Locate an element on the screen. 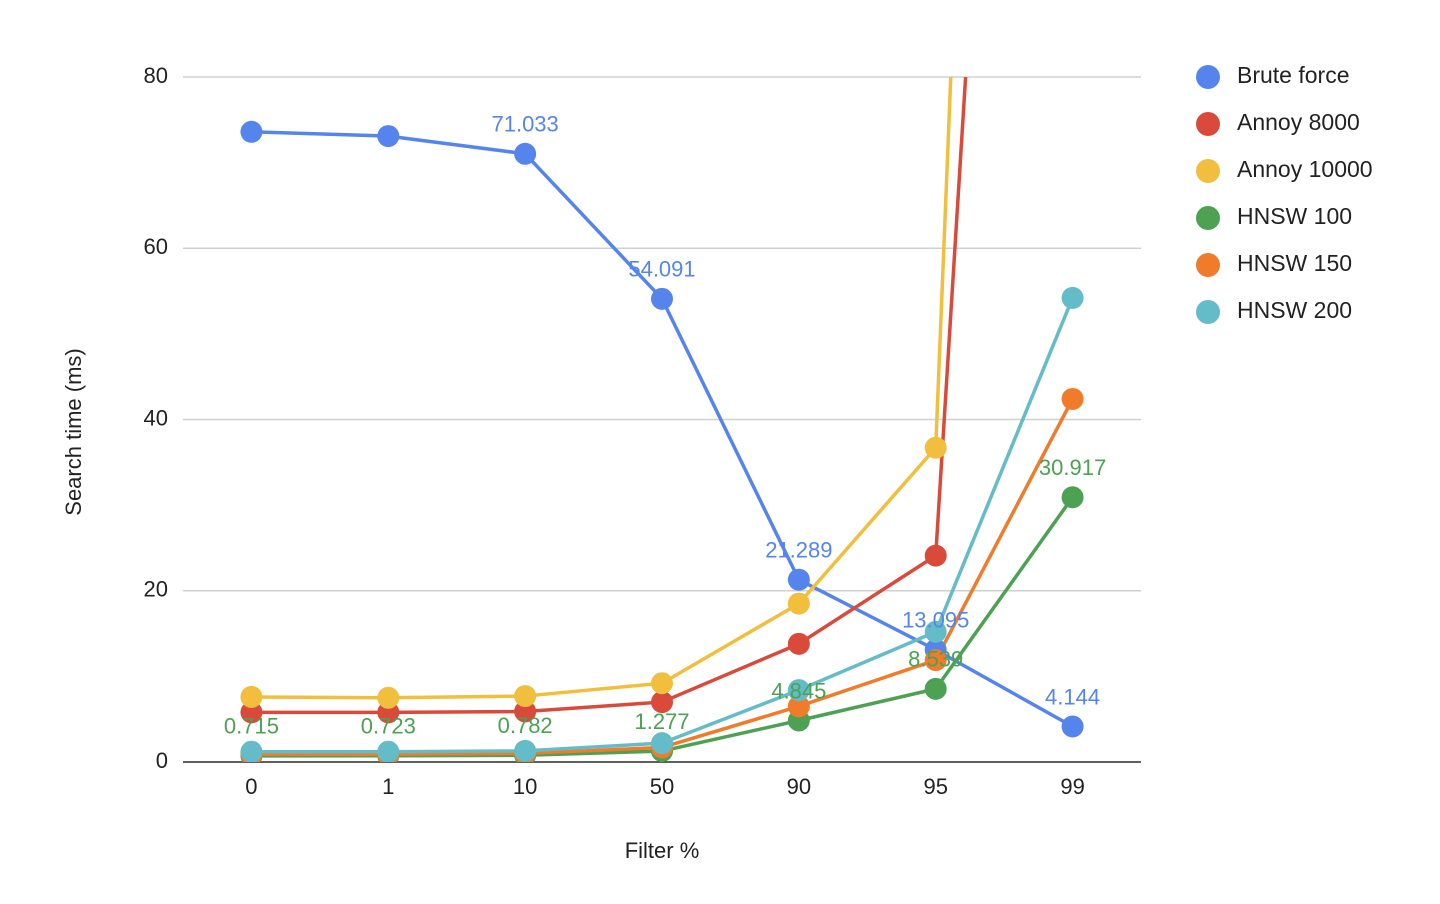 Image resolution: width=1440 pixels, height=904 pixels. data-label: 54.091 is located at coordinates (661, 269).